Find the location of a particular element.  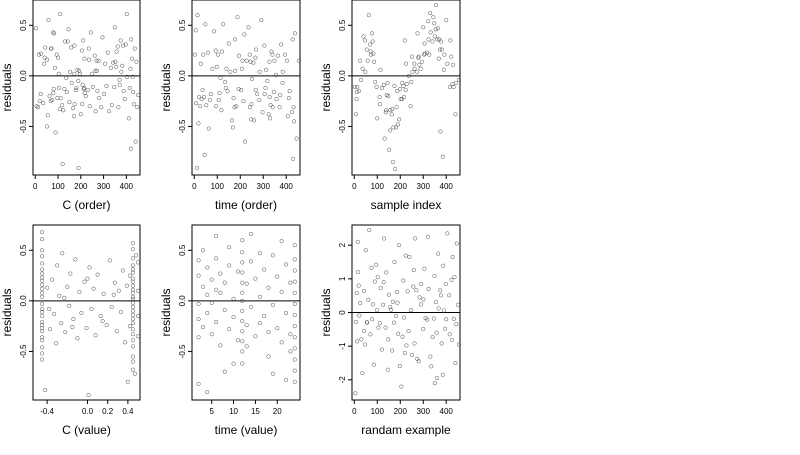

y-tick-label: -2 is located at coordinates (342, 380).